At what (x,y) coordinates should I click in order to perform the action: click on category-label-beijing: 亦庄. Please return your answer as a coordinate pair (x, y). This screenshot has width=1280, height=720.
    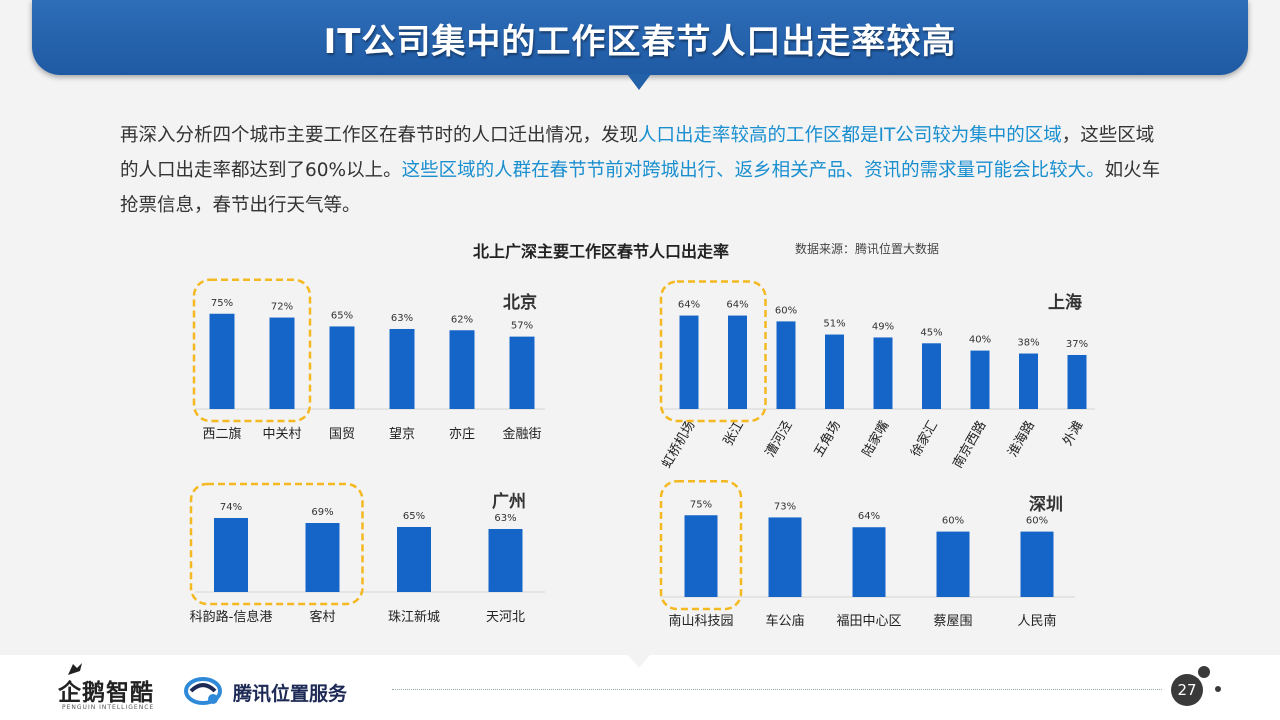
    Looking at the image, I should click on (462, 434).